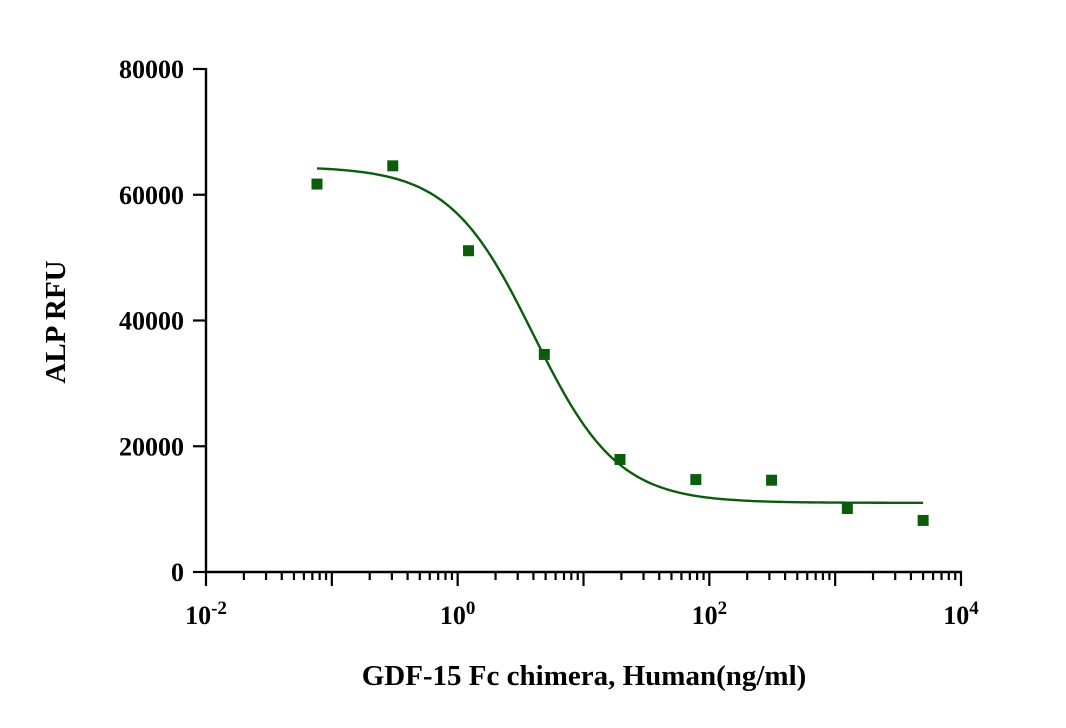 This screenshot has height=728, width=1066. Describe the element at coordinates (177, 572) in the screenshot. I see `y-tick-label: 0` at that location.